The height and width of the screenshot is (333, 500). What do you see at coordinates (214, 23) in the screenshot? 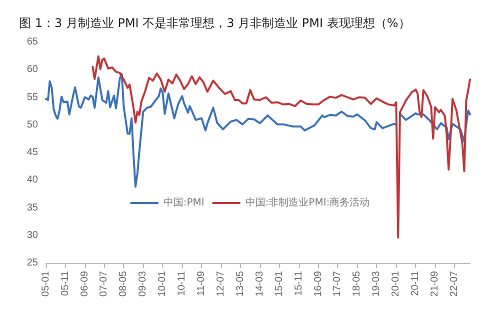
I see `chart-title: 图 1：3 月制造业 PMI 不是非常理想，3 月非制造业 PMI 表现理想（%）` at bounding box center [214, 23].